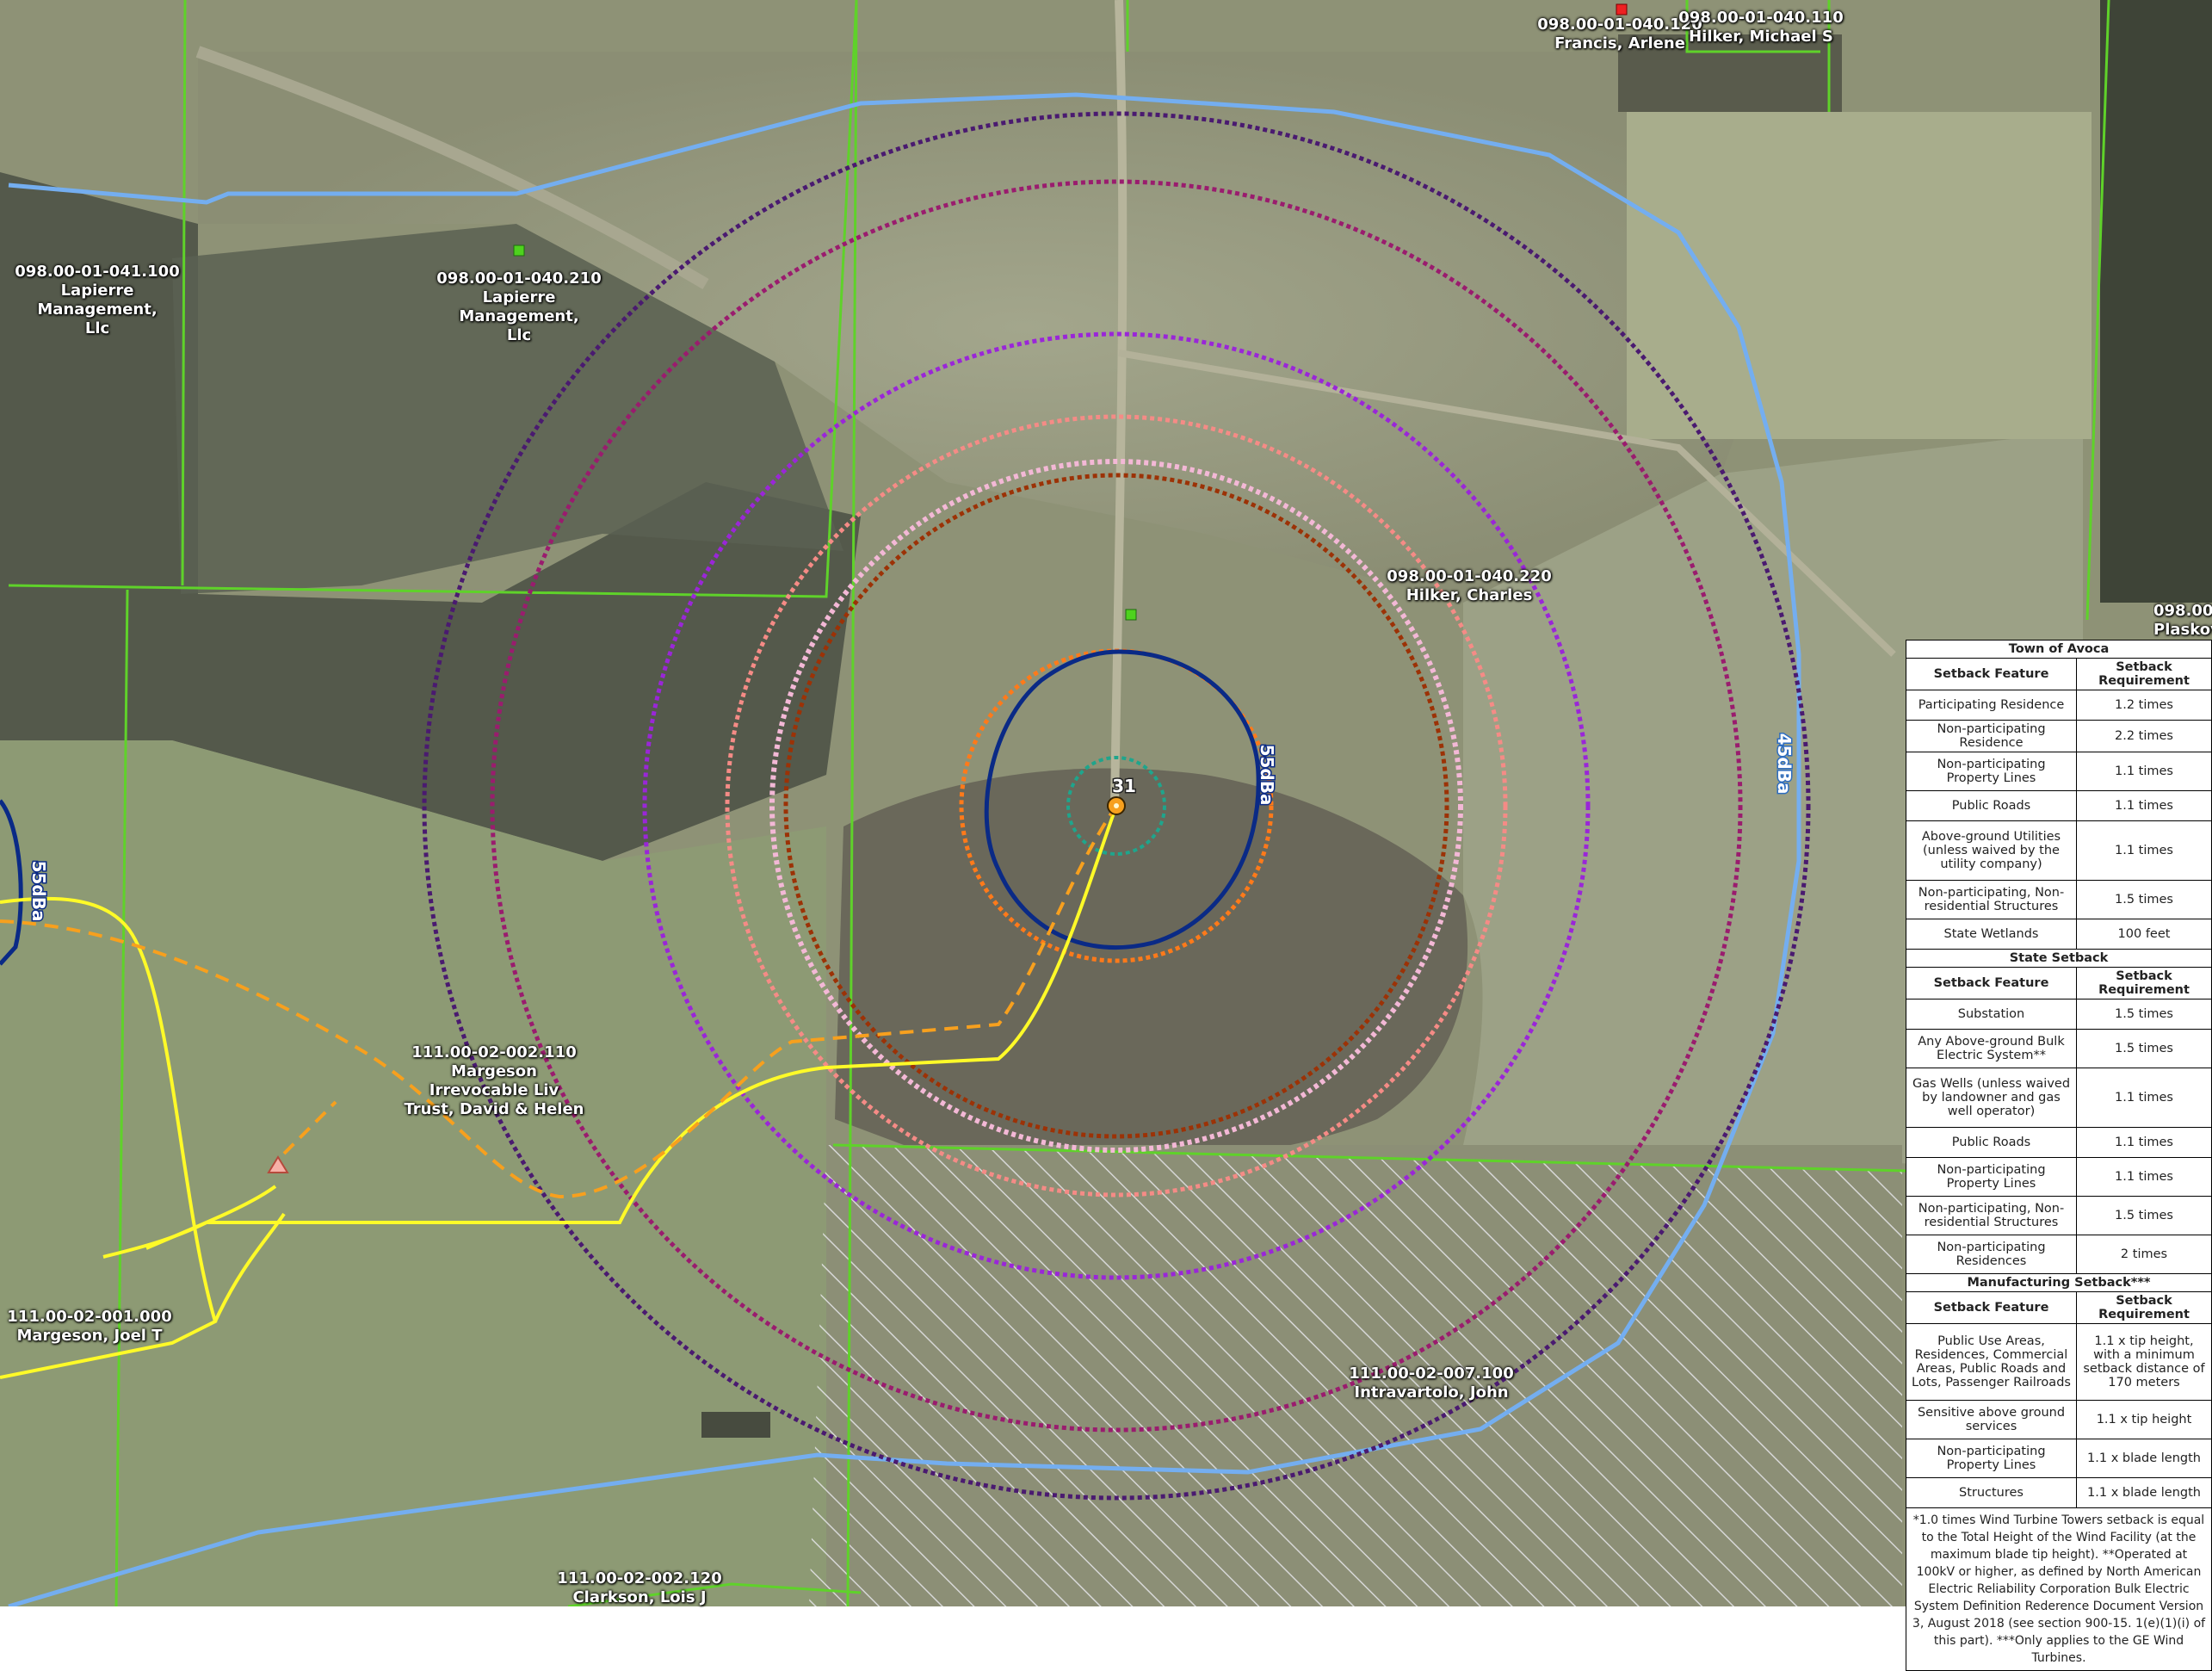 This screenshot has width=2212, height=1671. What do you see at coordinates (278, 1164) in the screenshot?
I see `met-tower-icon` at bounding box center [278, 1164].